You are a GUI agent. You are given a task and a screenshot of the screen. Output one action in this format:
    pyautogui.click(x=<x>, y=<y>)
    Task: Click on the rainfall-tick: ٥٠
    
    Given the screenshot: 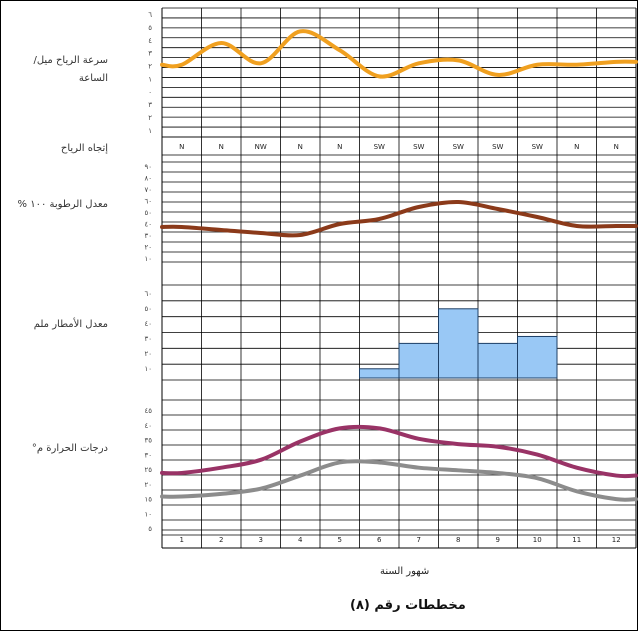 What is the action you would take?
    pyautogui.click(x=148, y=309)
    